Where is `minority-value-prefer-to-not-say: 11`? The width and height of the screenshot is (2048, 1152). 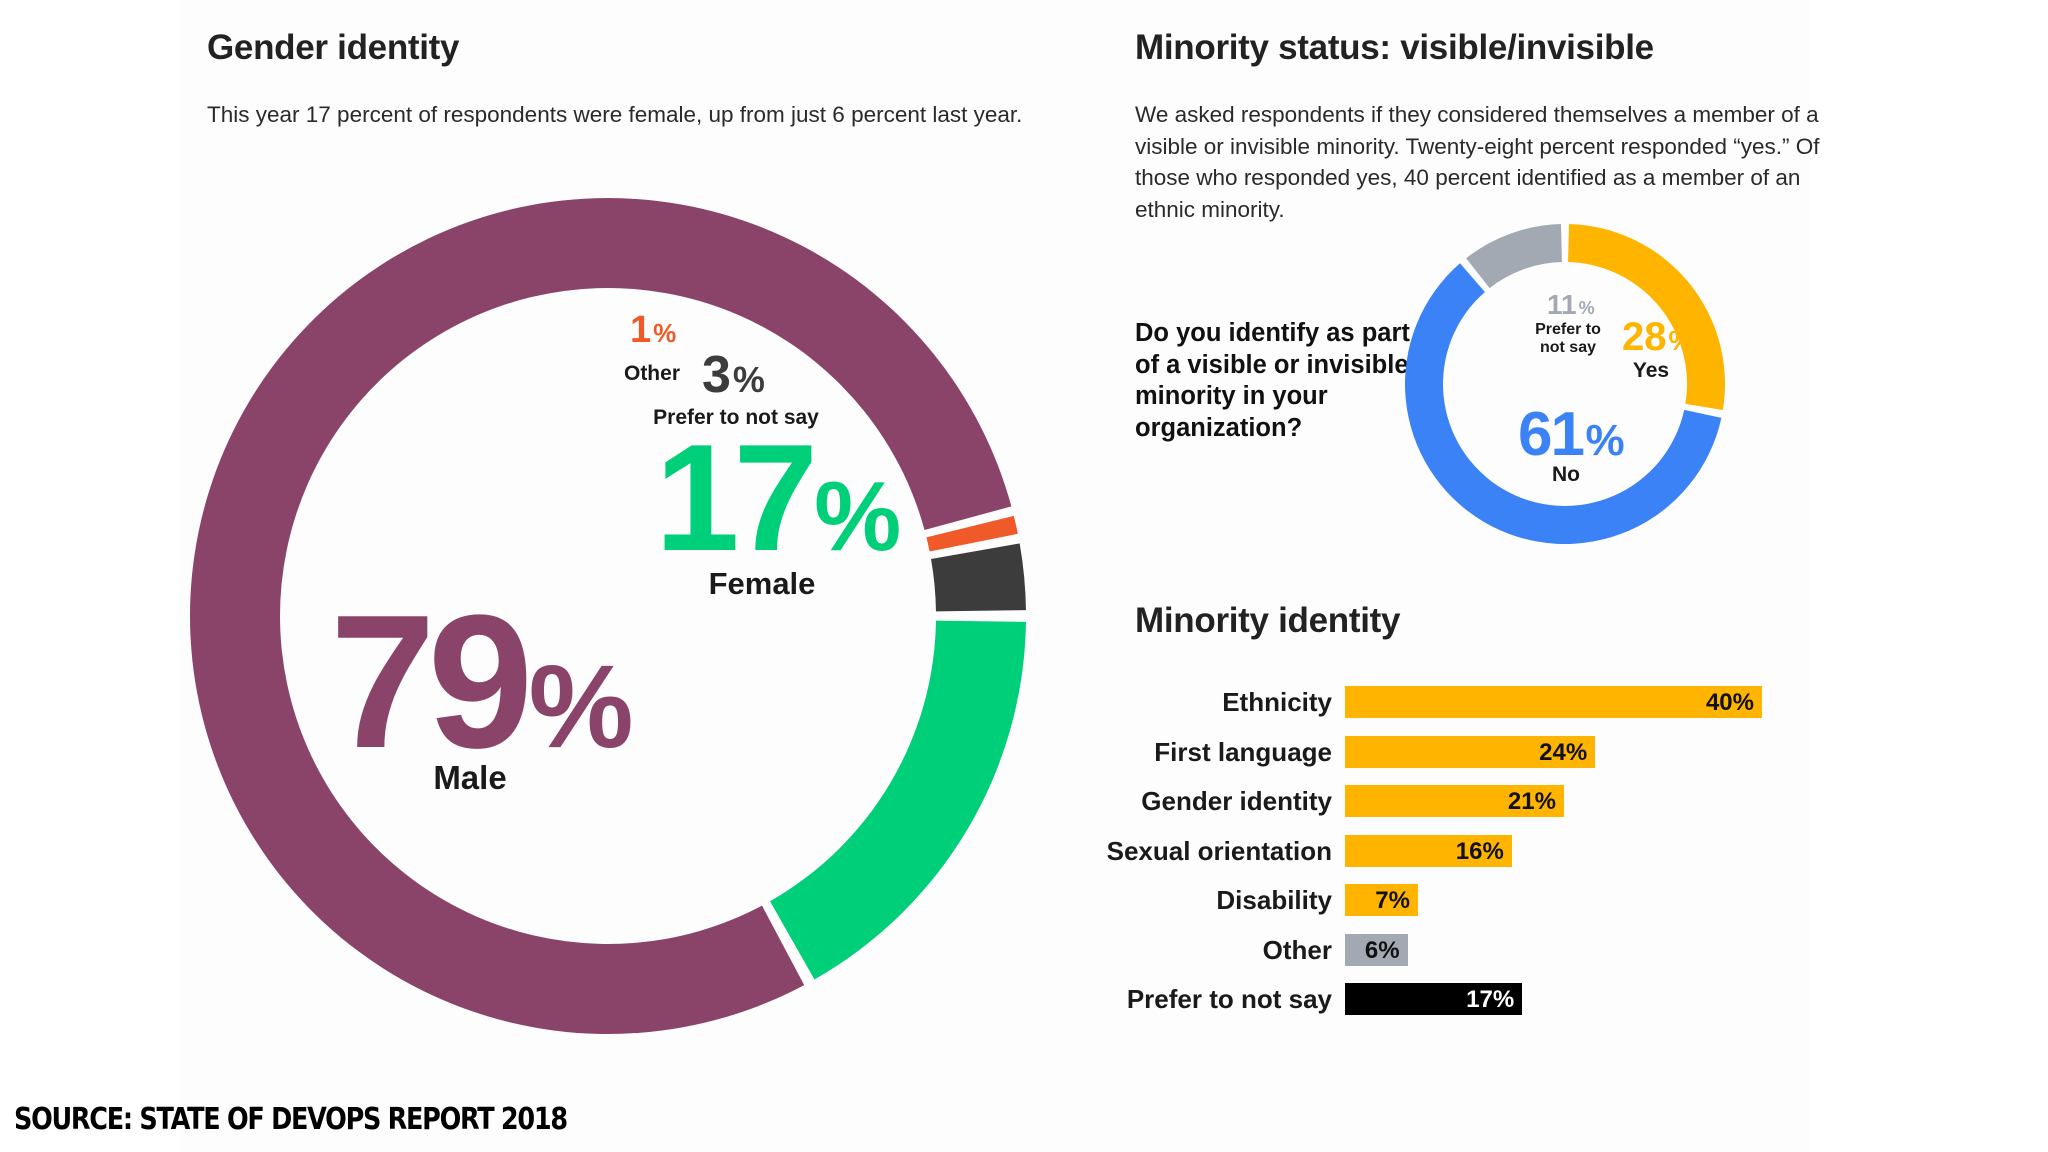
minority-value-prefer-to-not-say: 11 is located at coordinates (1562, 304).